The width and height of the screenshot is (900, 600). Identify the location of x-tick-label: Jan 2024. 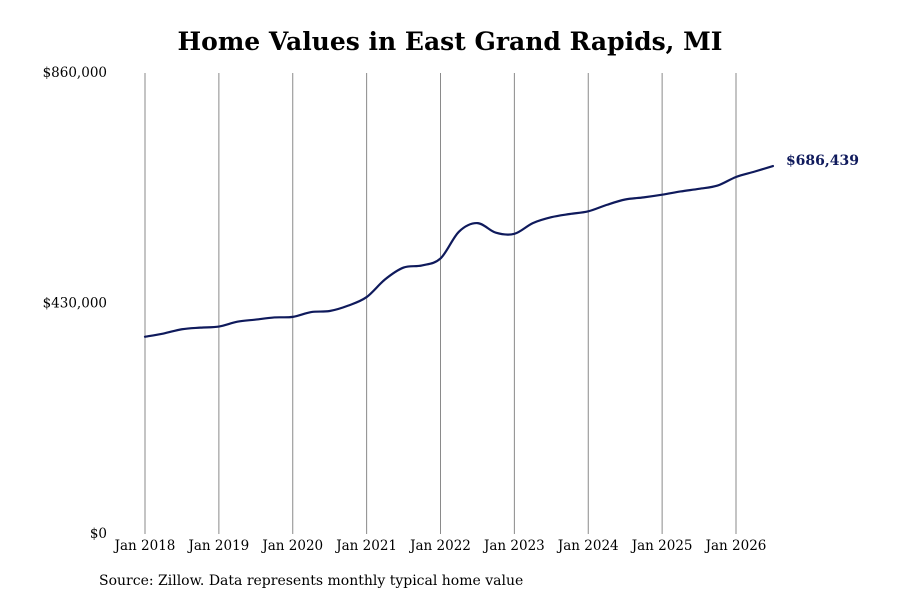
(587, 546).